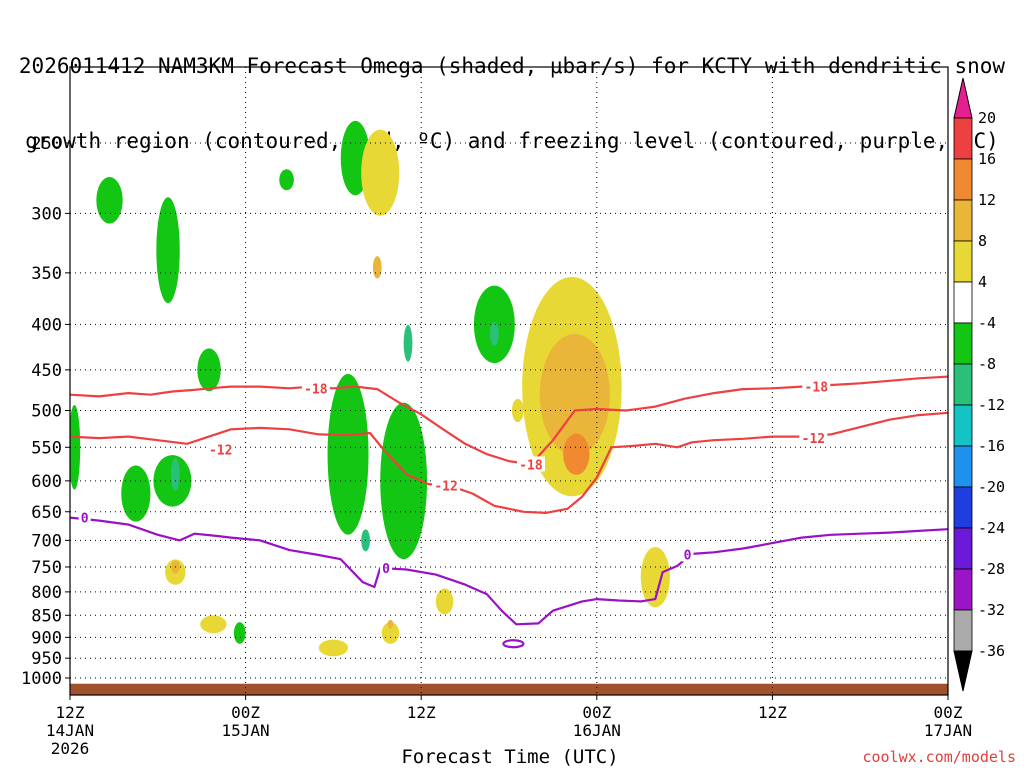  Describe the element at coordinates (85, 519) in the screenshot. I see `contour-label: 0` at that location.